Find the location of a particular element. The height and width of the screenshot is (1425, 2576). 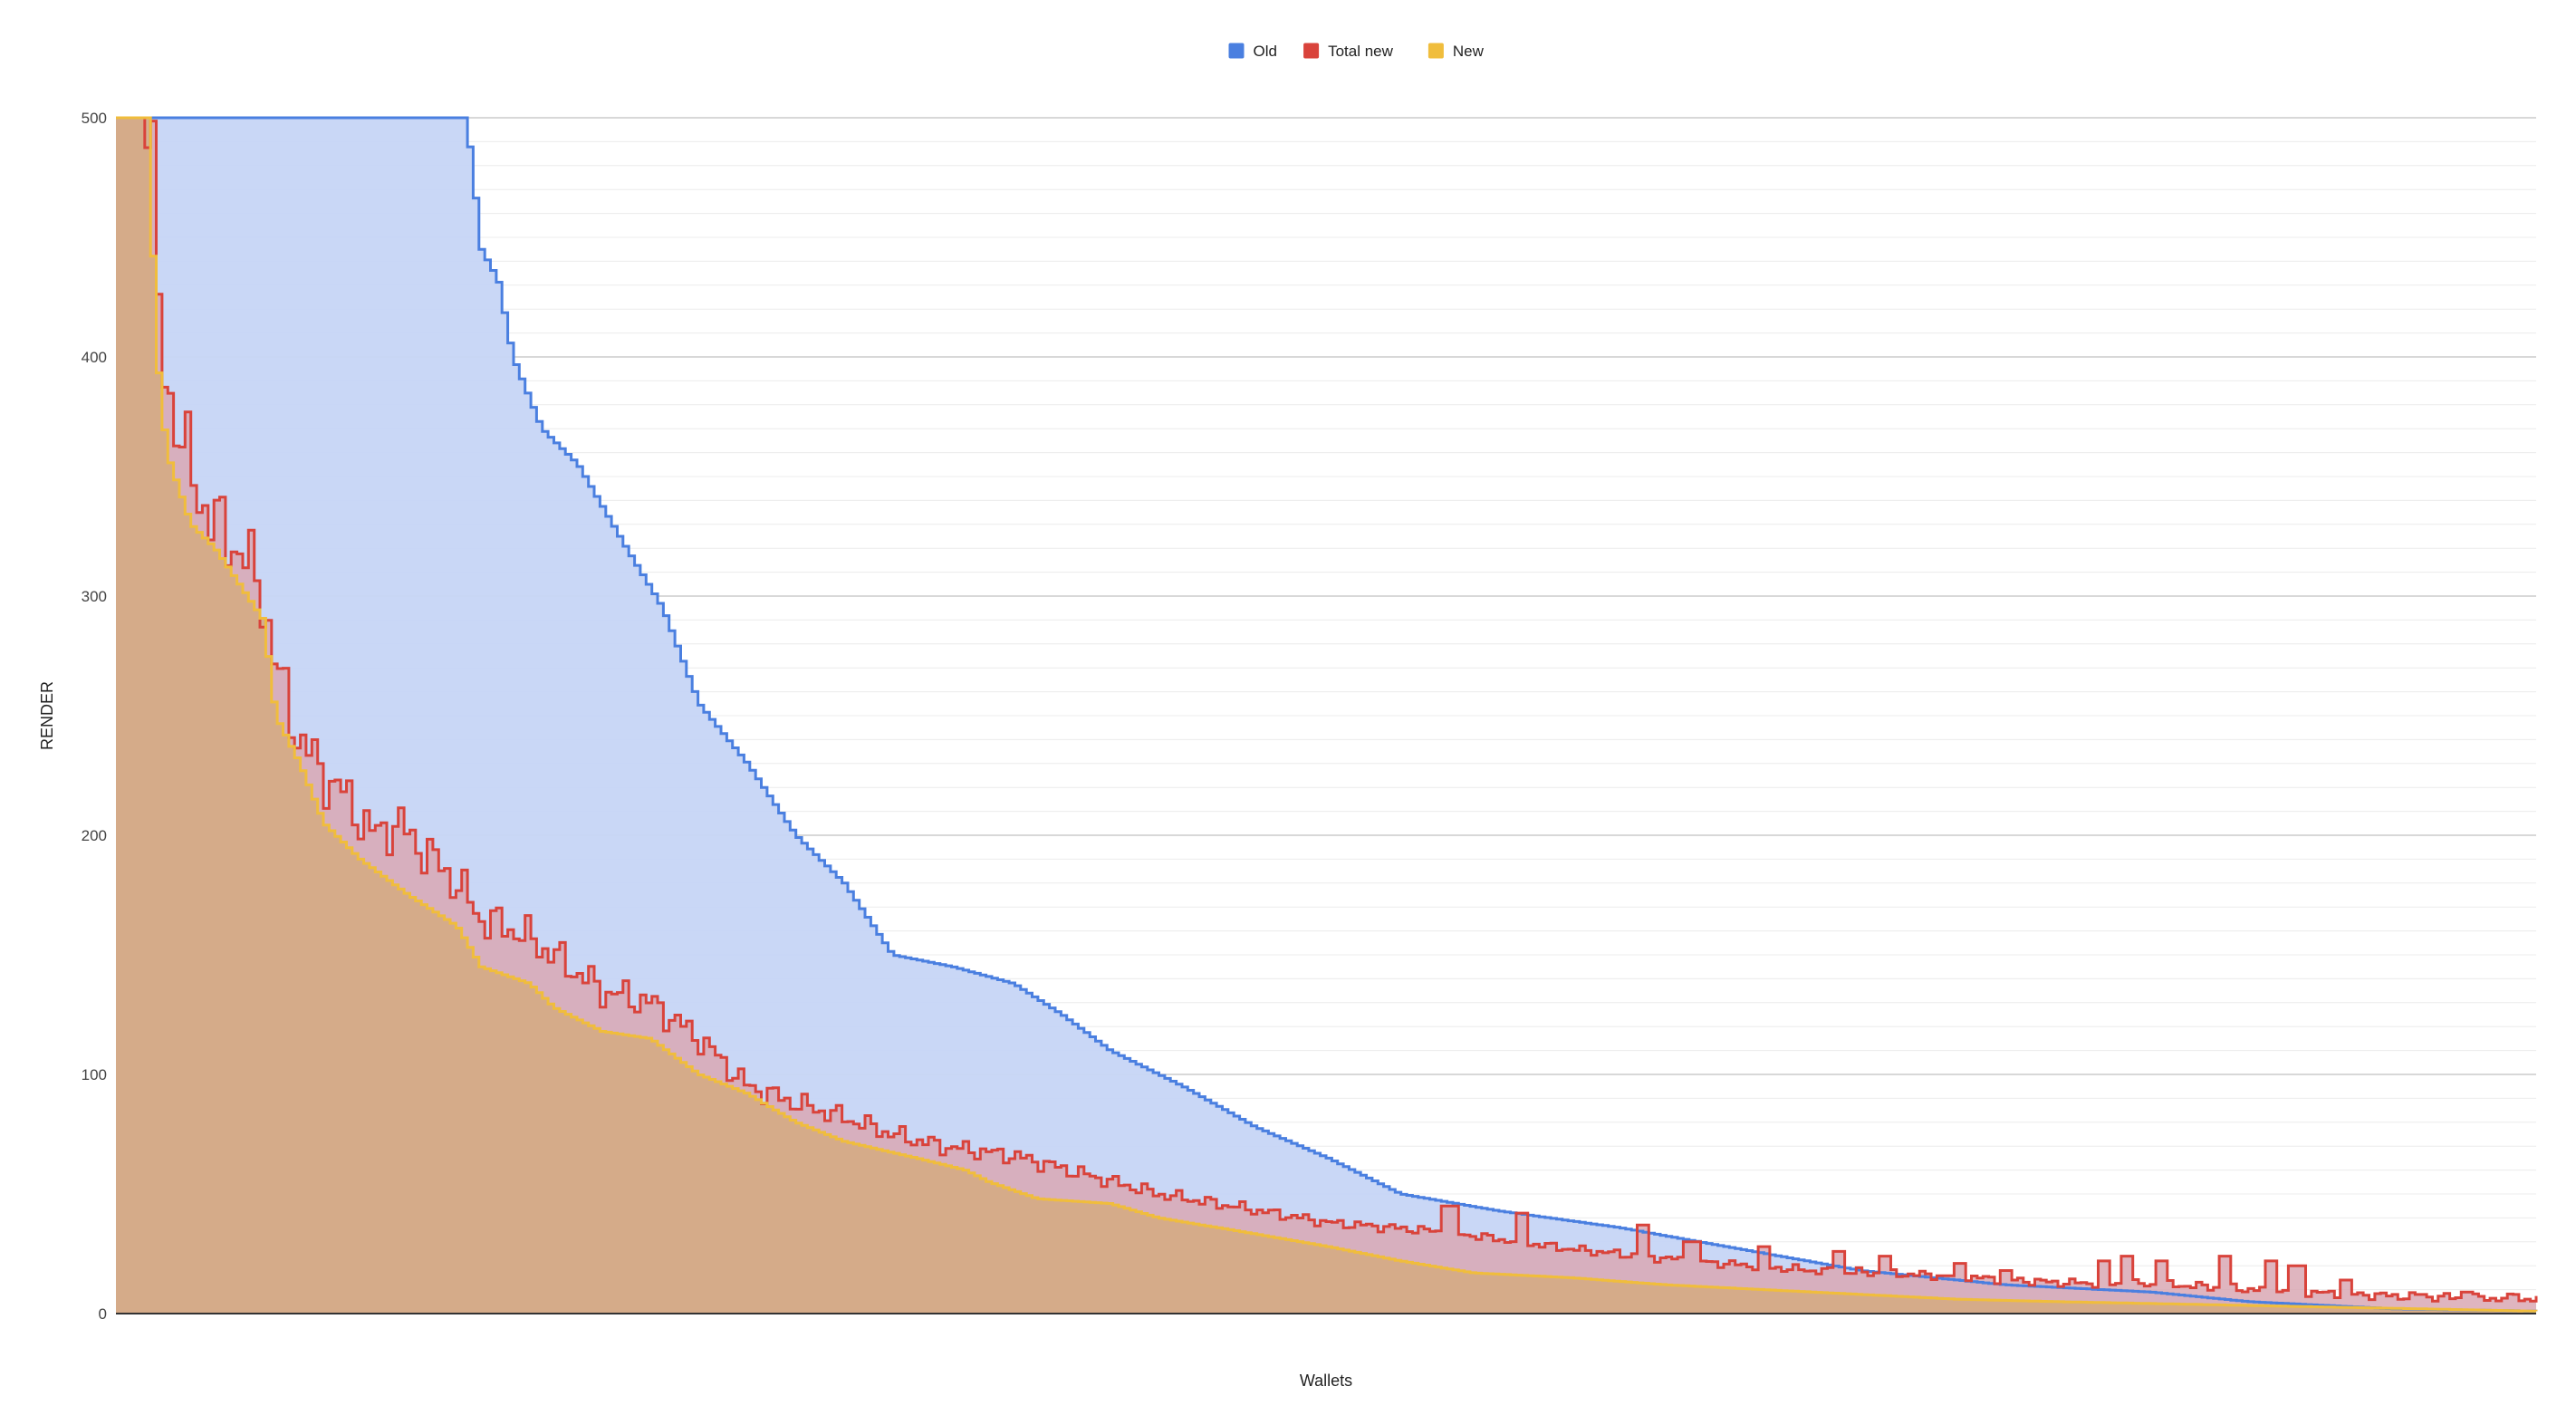

legend-label-old: Old is located at coordinates (1265, 51).